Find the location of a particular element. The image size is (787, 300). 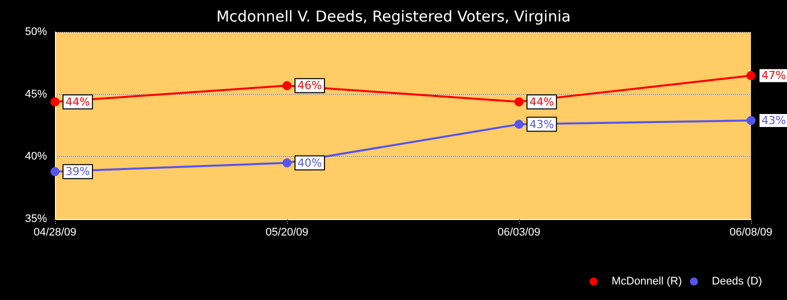

data-label: 46% is located at coordinates (310, 85).